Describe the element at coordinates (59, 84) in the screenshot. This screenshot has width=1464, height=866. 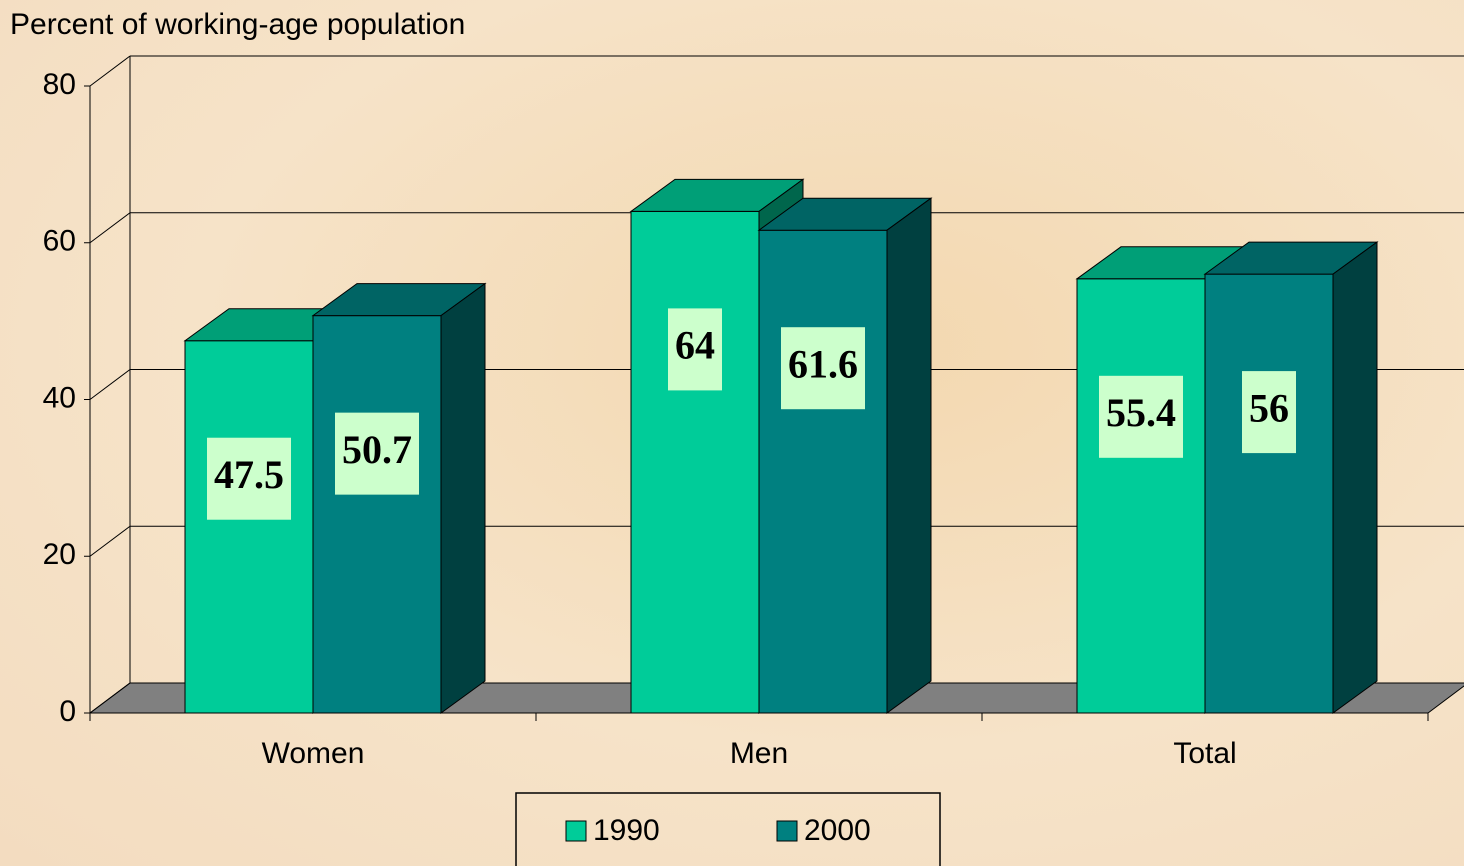
I see `y-tick-label: 80` at that location.